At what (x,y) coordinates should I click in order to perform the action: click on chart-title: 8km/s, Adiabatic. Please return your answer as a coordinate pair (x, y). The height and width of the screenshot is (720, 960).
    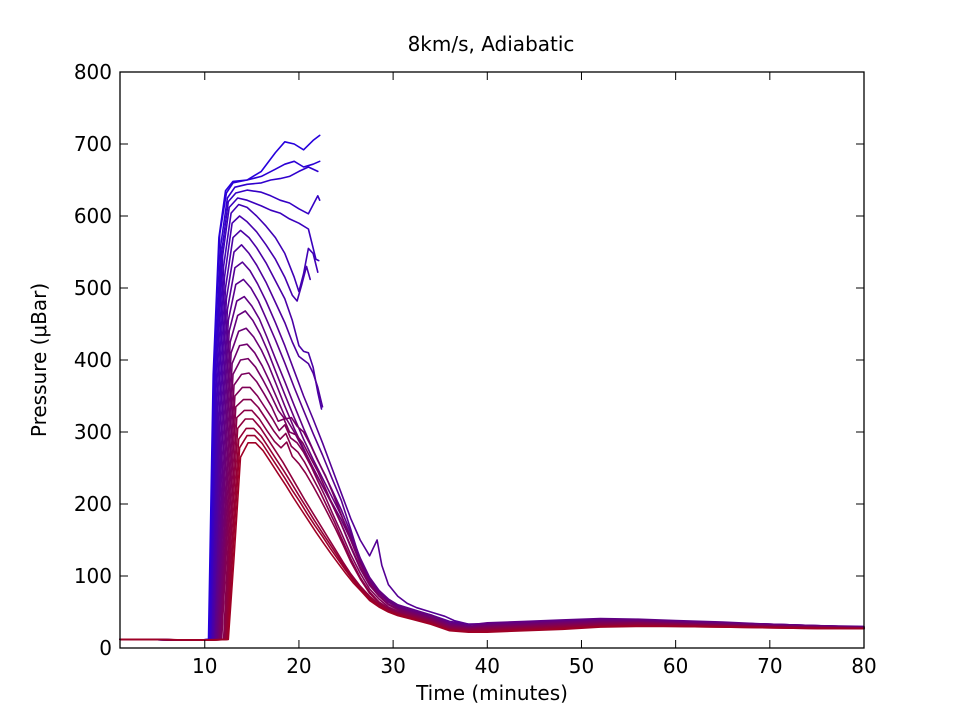
    Looking at the image, I should click on (491, 44).